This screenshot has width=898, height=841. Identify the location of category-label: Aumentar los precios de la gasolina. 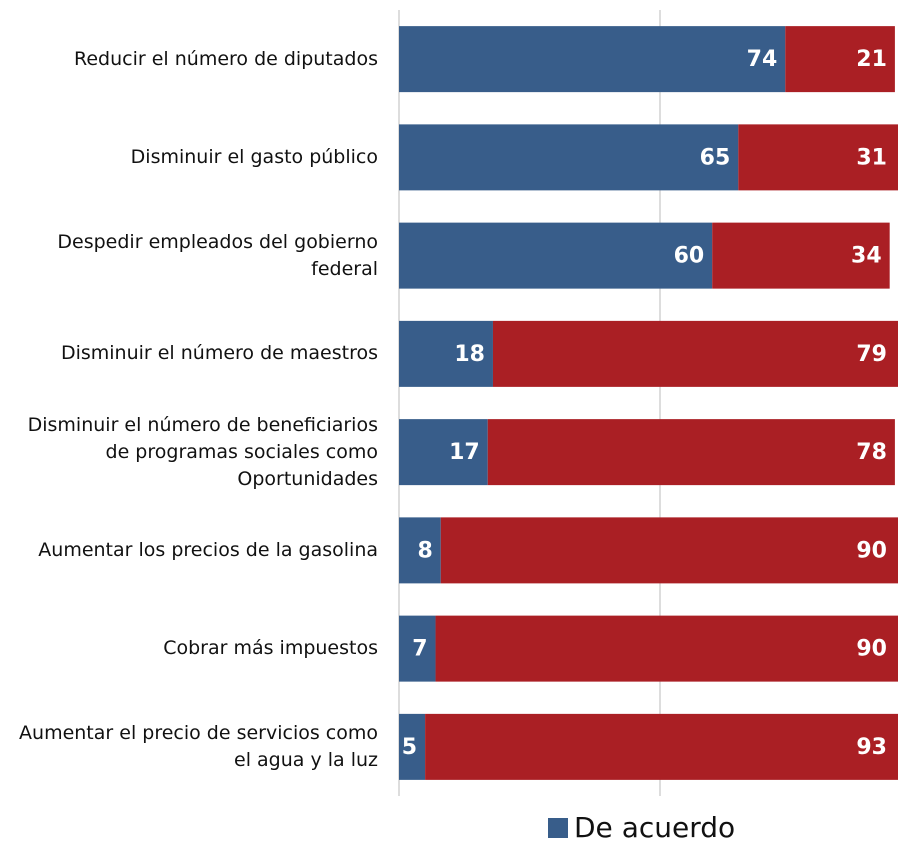
(208, 549).